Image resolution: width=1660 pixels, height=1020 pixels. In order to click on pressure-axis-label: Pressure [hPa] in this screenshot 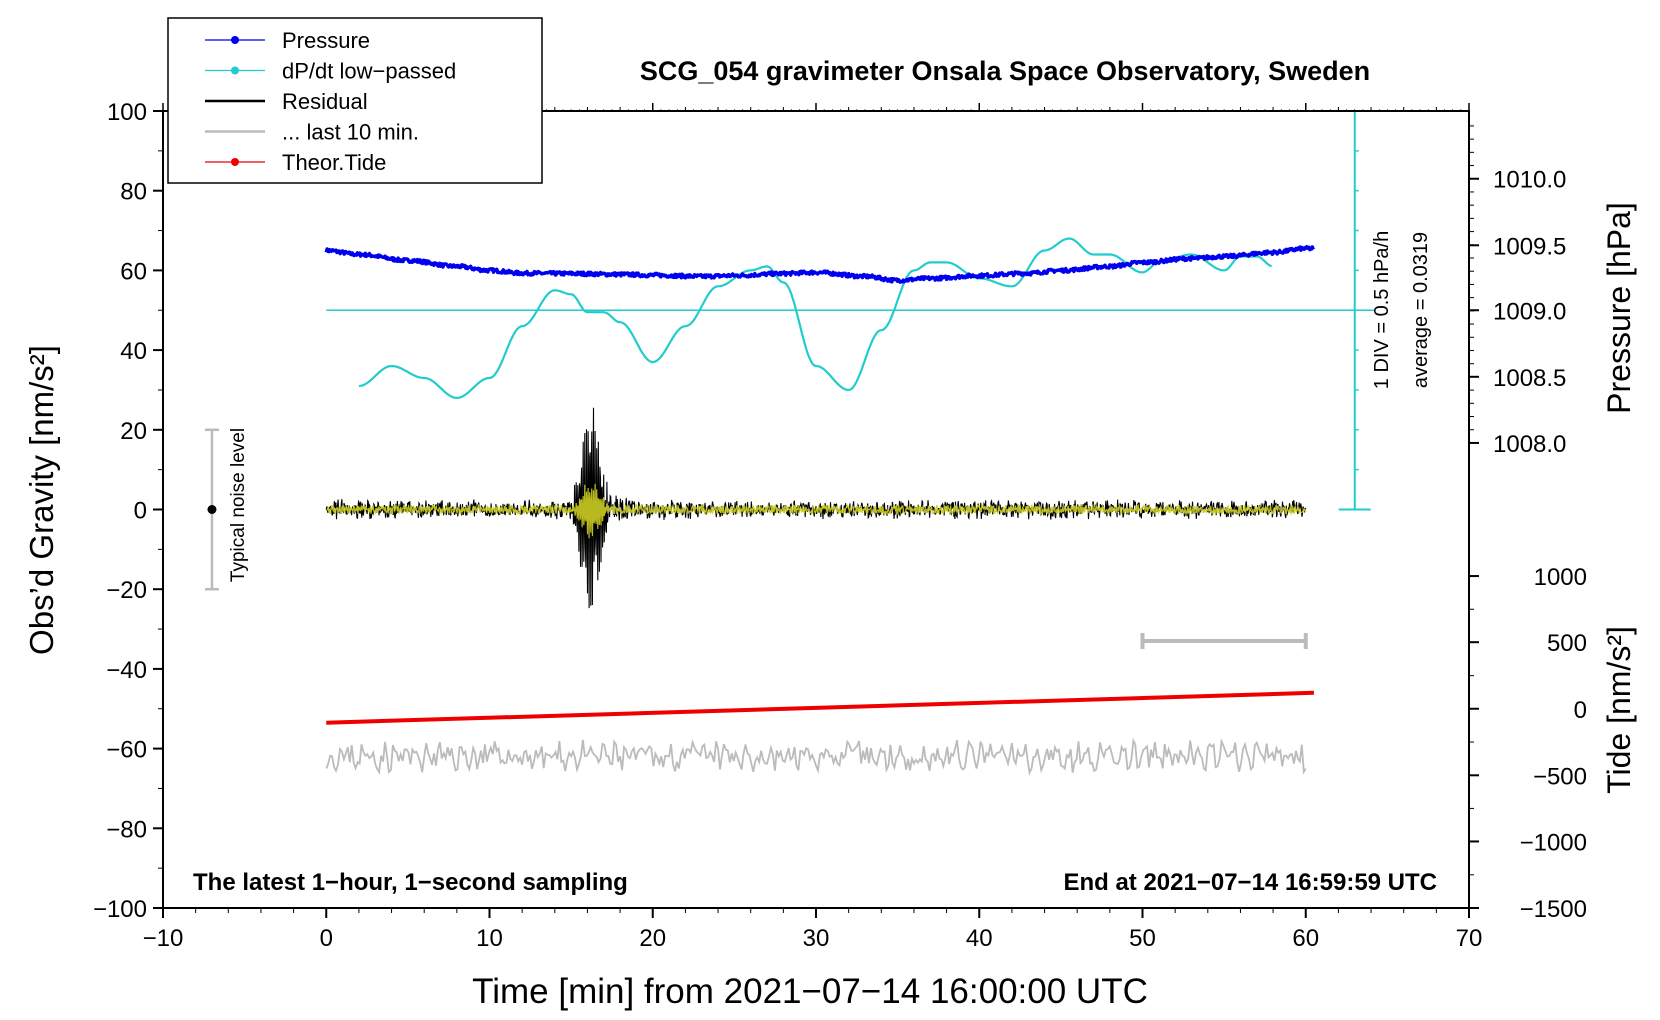, I will do `click(1619, 308)`.